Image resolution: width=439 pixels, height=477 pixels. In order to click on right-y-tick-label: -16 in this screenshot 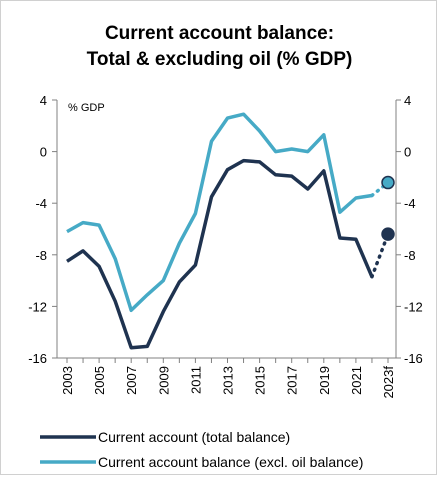, I will do `click(413, 358)`.